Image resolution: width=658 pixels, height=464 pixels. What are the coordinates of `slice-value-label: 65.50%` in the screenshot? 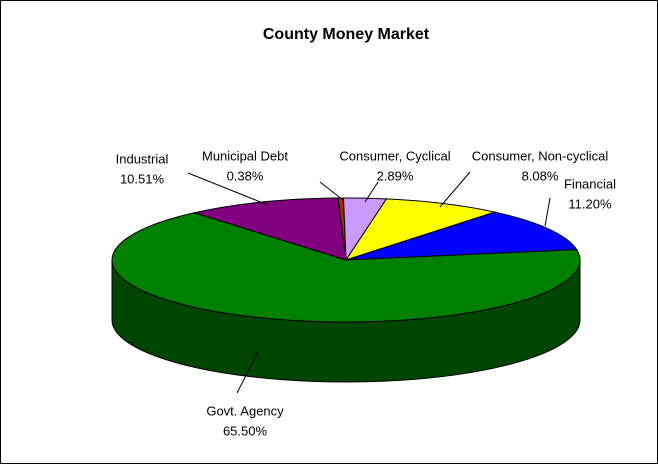 It's located at (245, 430).